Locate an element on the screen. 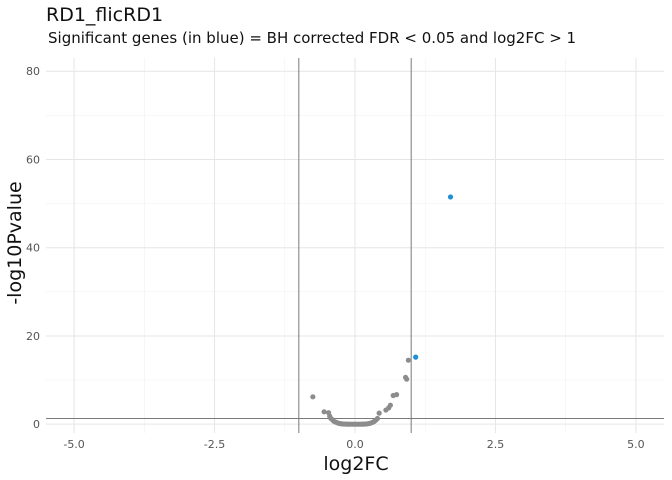  y-axis-title: -log10Pvalue is located at coordinates (15, 242).